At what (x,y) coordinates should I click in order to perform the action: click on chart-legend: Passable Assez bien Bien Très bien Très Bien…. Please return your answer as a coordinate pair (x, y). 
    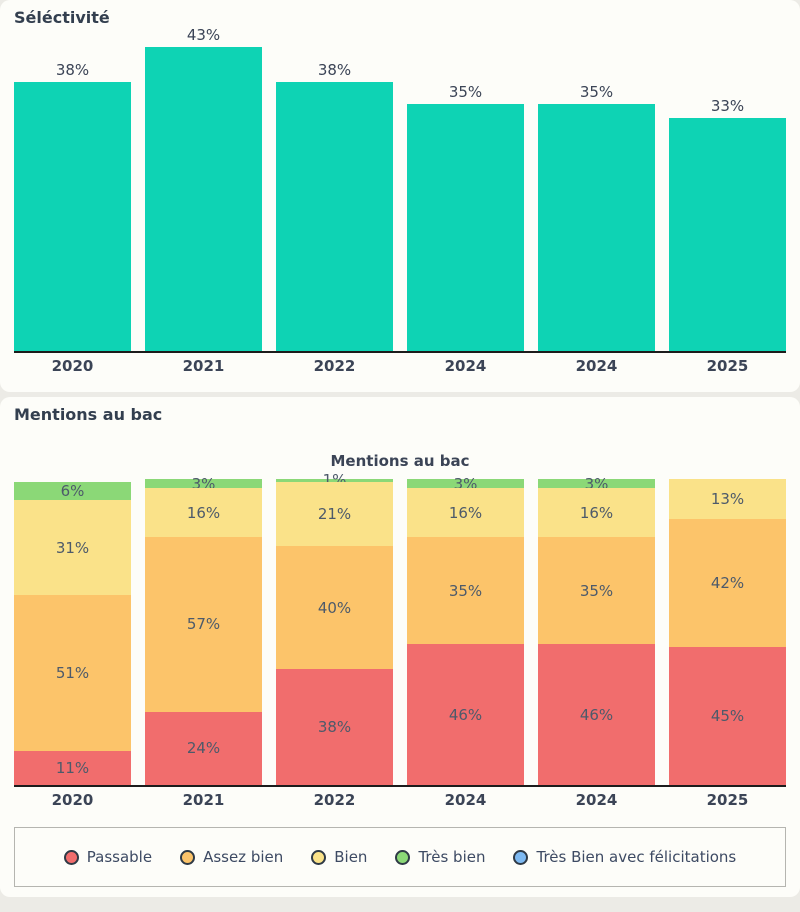
    Looking at the image, I should click on (400, 857).